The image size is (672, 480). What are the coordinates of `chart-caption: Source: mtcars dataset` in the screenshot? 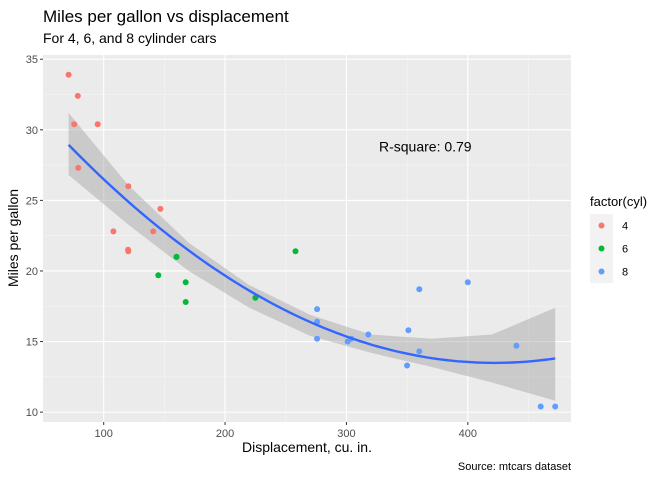 It's located at (514, 467).